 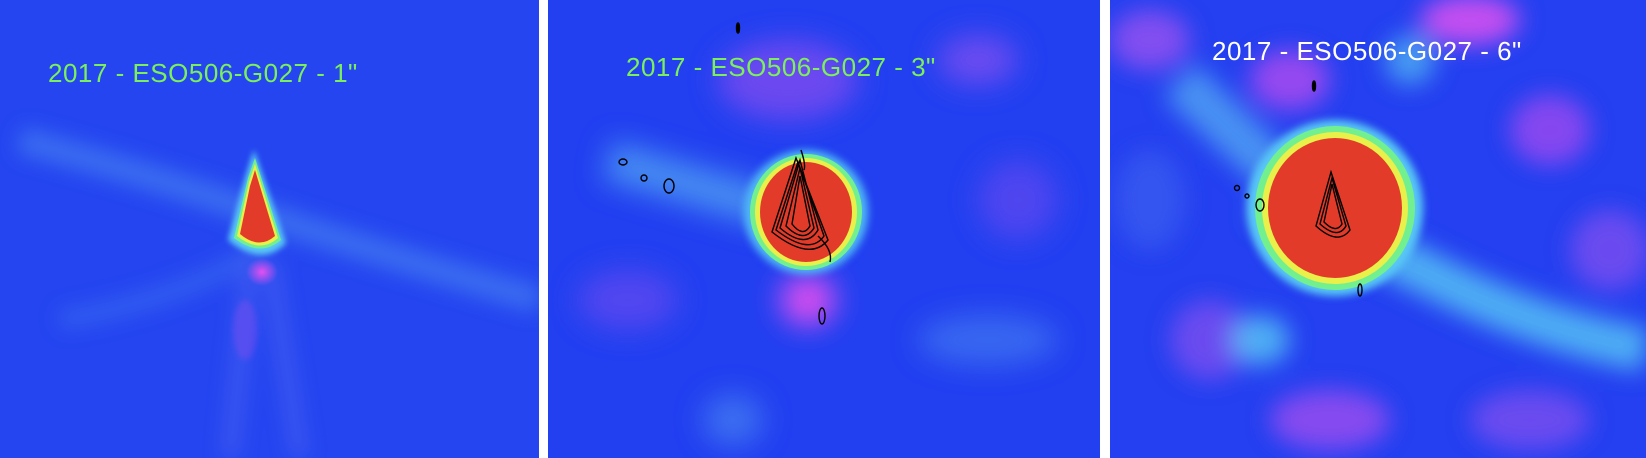 What do you see at coordinates (781, 67) in the screenshot?
I see `panel-title-2: 2017 - ESO506-G027 - 3"` at bounding box center [781, 67].